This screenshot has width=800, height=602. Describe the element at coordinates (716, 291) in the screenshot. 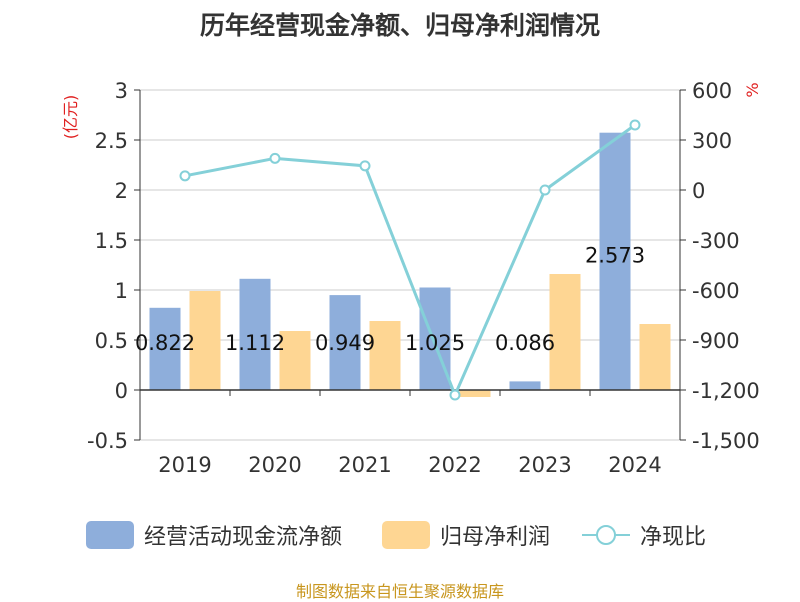

I see `right-tick-label: -600` at that location.